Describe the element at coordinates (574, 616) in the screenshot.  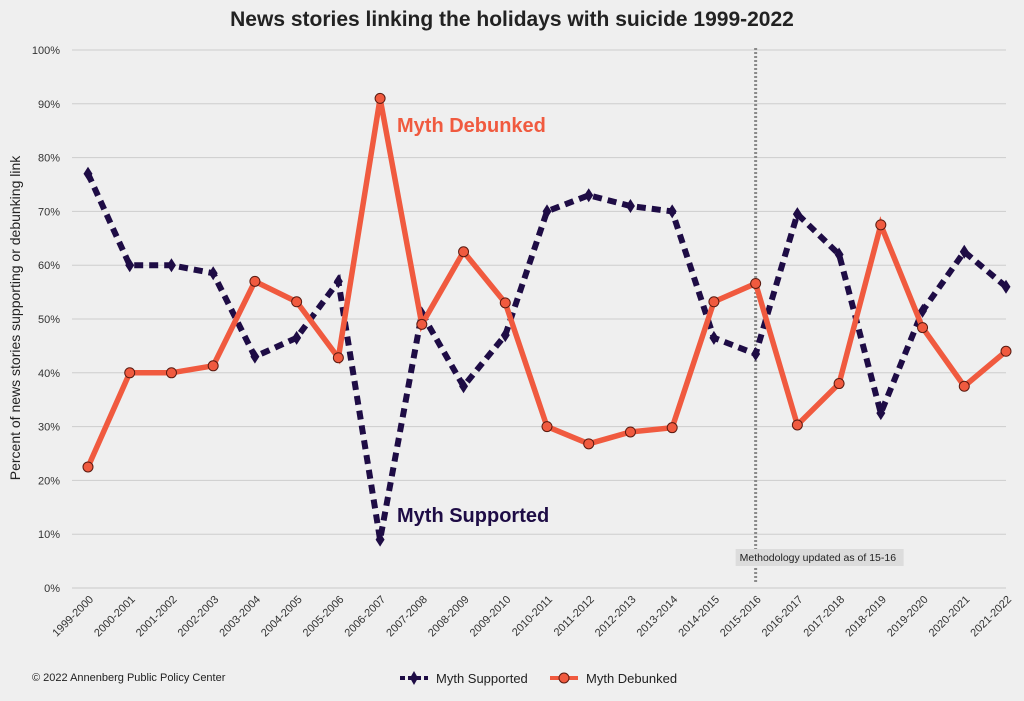
I see `x-tick-label: 2011-2012` at that location.